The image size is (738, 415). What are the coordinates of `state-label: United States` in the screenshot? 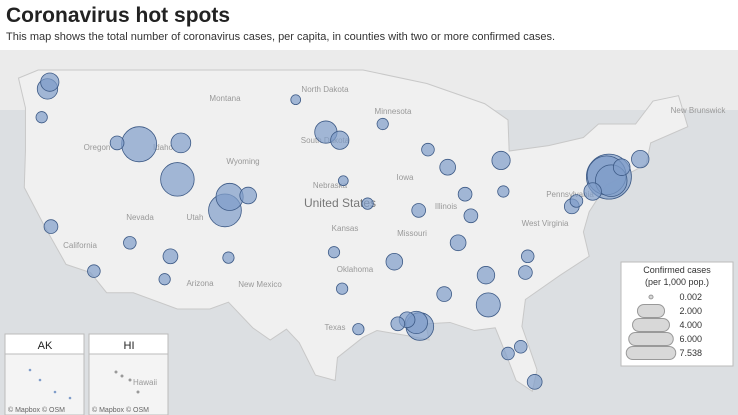 It's located at (340, 203).